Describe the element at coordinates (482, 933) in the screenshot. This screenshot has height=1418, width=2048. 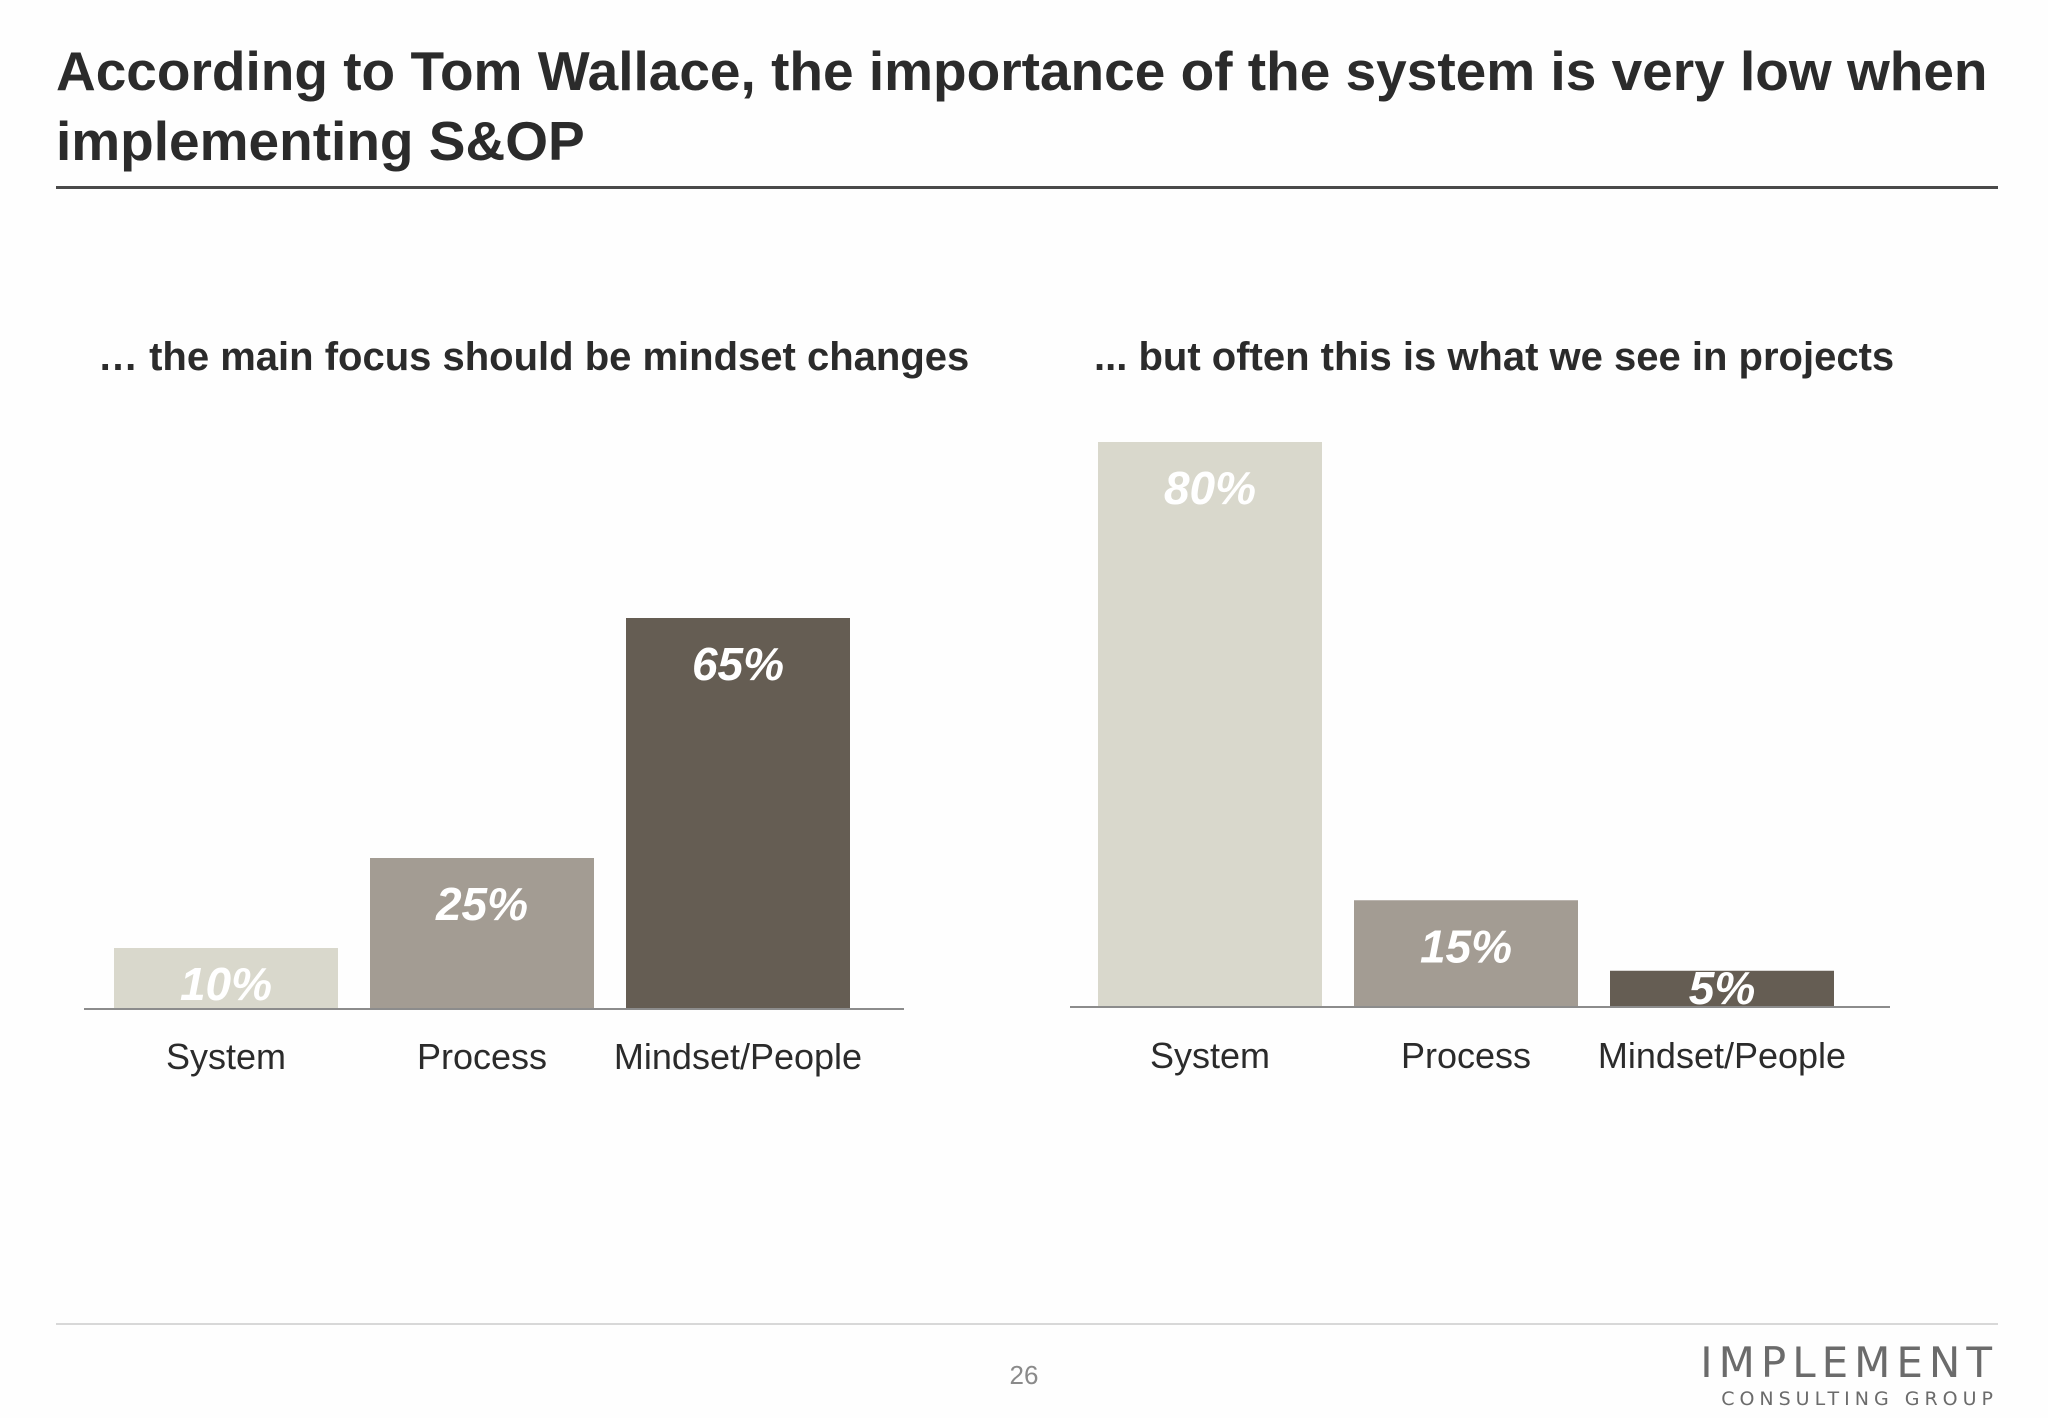
I see `left-bar-process` at that location.